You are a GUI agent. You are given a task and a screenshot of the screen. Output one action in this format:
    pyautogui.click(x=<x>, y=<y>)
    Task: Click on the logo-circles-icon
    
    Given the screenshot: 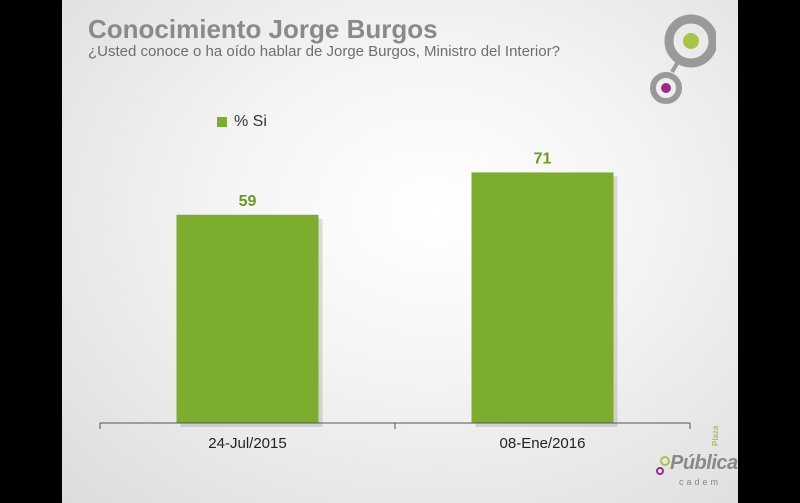 What is the action you would take?
    pyautogui.click(x=683, y=59)
    